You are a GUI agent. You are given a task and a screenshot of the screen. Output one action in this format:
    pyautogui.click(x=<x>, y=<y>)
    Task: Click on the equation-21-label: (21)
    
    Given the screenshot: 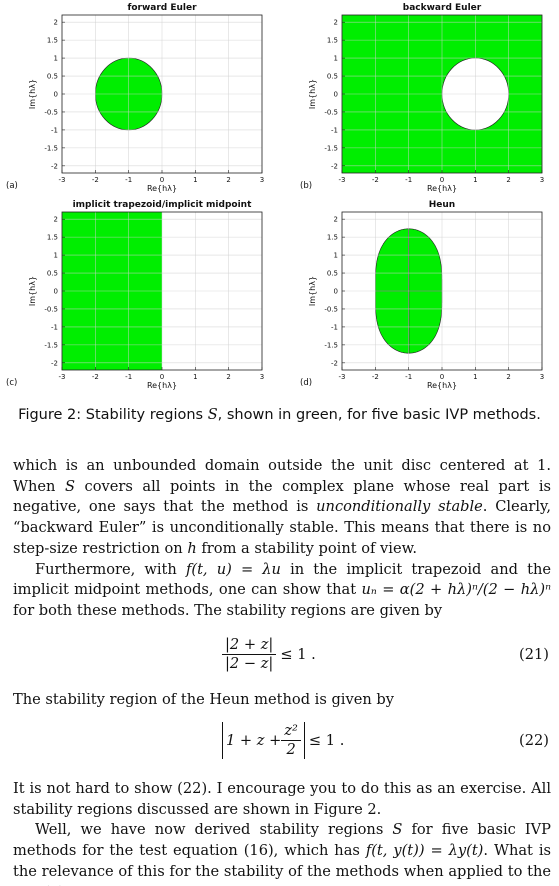 What is the action you would take?
    pyautogui.click(x=534, y=654)
    